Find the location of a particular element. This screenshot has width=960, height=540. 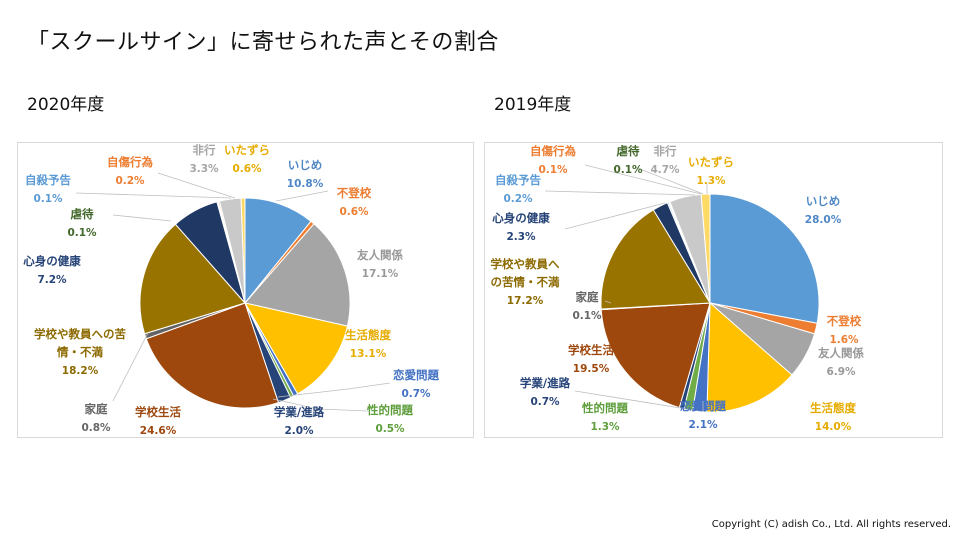

slice-label-2020-9: 家庭 is located at coordinates (96, 409).